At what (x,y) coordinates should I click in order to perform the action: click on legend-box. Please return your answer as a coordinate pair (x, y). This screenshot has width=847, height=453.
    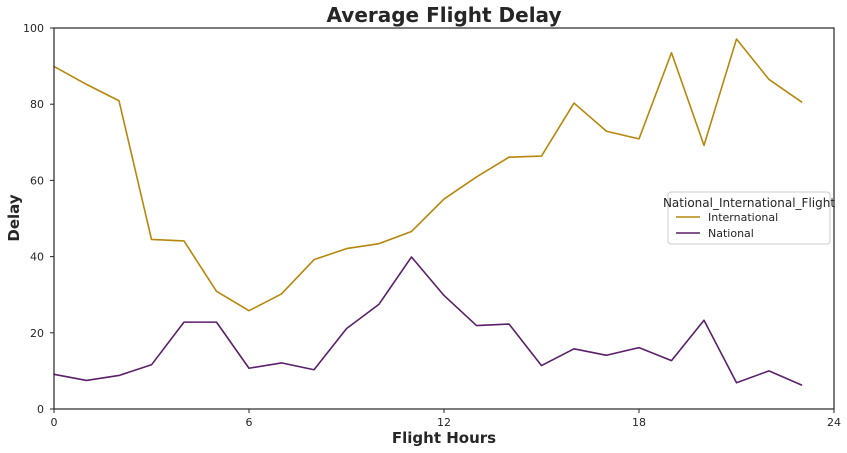
    Looking at the image, I should click on (749, 218).